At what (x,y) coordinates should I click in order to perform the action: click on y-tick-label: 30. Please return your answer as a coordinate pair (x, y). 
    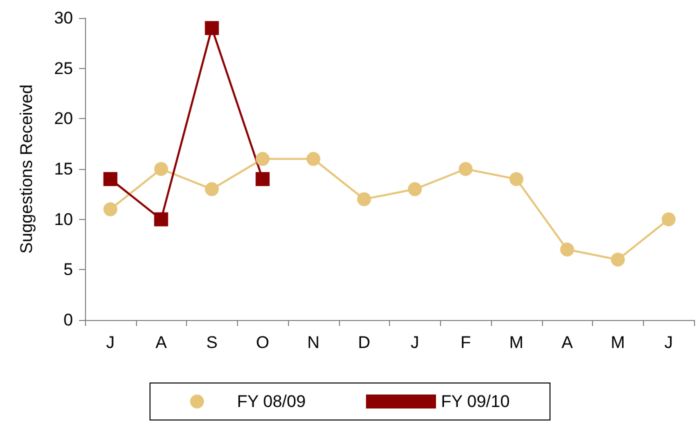
    Looking at the image, I should click on (63, 18).